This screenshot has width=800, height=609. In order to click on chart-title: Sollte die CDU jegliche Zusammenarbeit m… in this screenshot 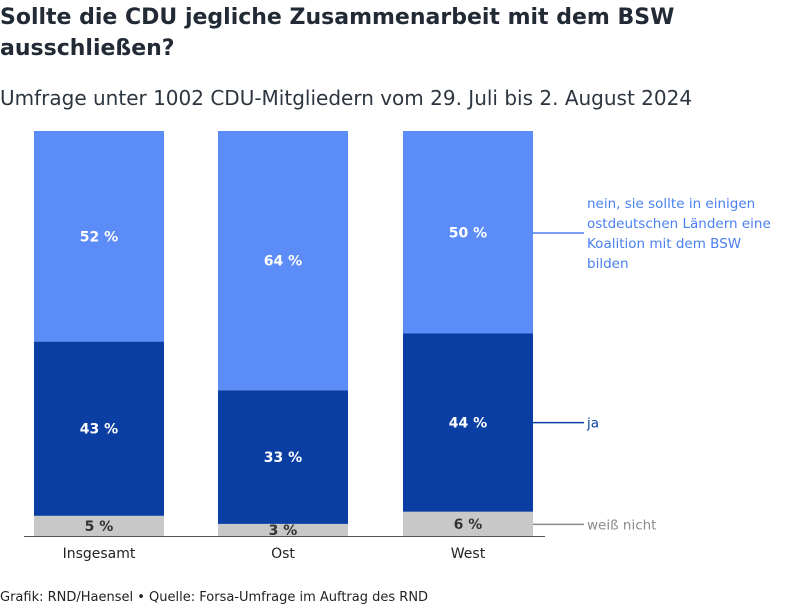, I will do `click(337, 33)`.